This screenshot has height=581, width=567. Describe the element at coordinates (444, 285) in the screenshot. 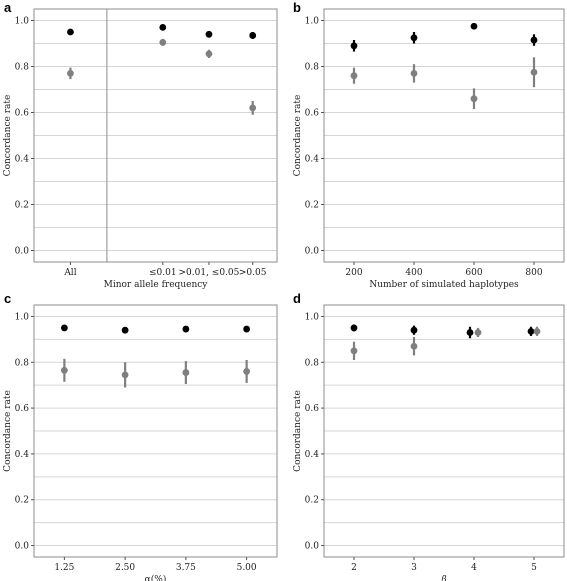

I see `x-axis-title: Number of simulated haplotypes` at that location.